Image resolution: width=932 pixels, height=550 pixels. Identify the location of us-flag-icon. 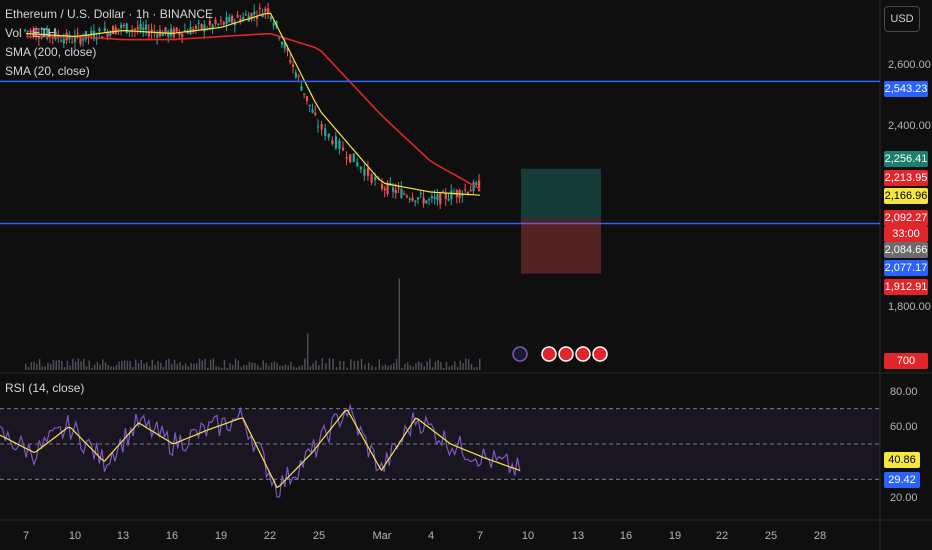
(583, 354).